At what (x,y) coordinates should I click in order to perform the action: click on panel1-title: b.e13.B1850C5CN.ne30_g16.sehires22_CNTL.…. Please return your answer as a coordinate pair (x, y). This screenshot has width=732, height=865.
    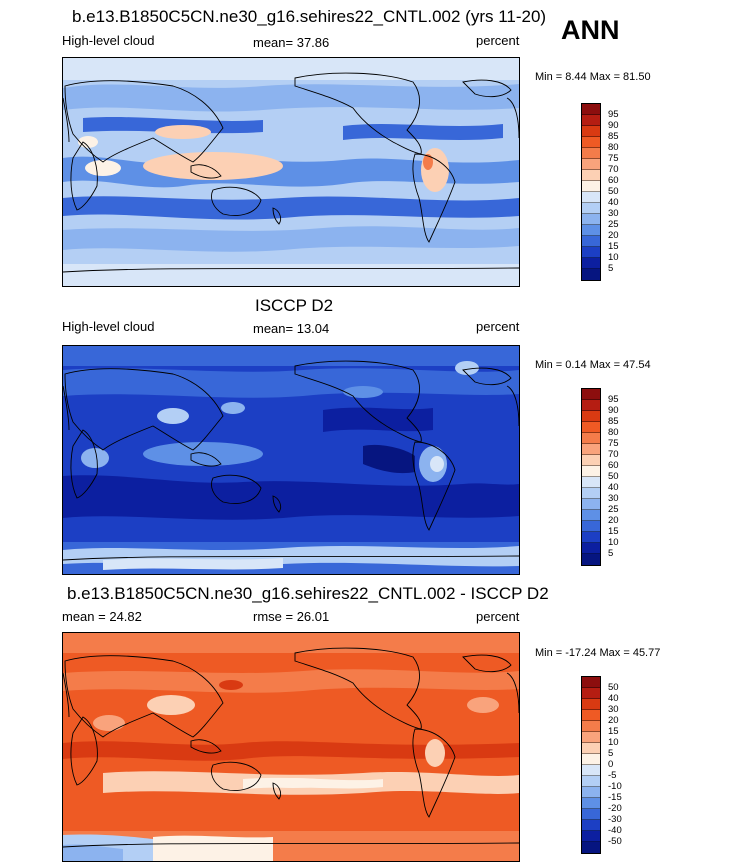
    Looking at the image, I should click on (309, 16).